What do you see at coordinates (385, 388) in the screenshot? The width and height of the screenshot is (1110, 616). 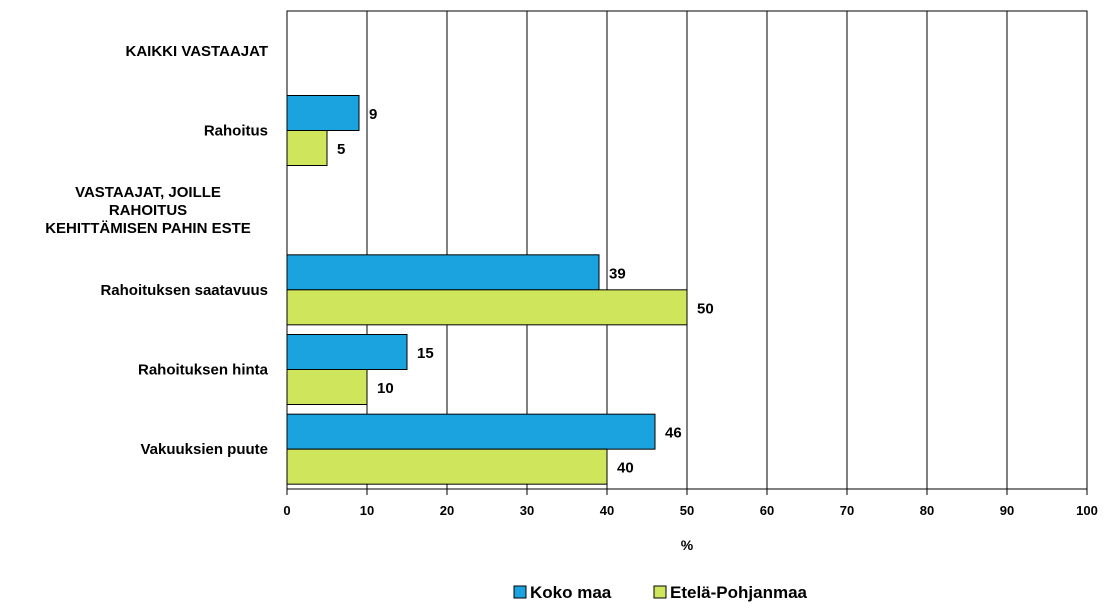 I see `data-label: 10` at bounding box center [385, 388].